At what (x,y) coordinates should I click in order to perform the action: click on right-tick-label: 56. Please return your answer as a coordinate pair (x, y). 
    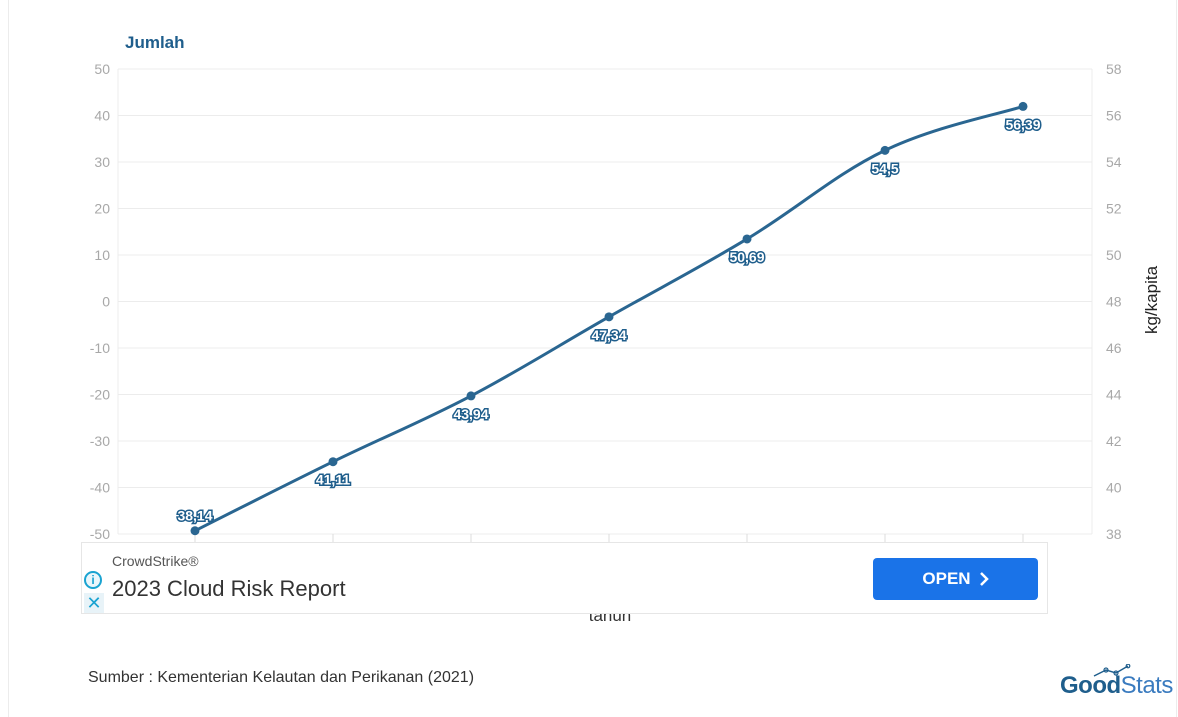
    Looking at the image, I should click on (1114, 116).